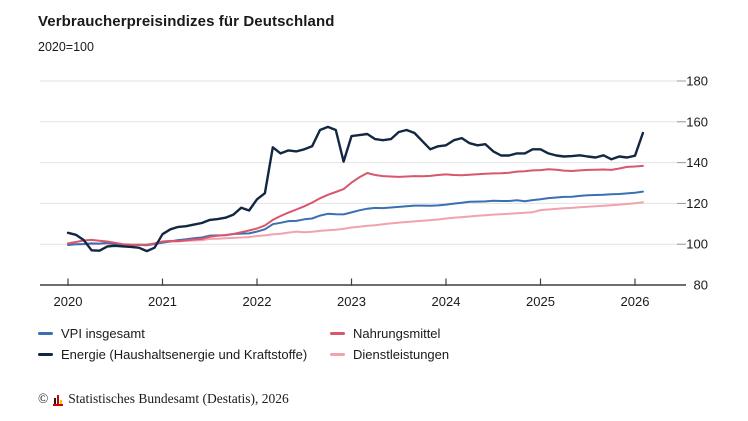 The width and height of the screenshot is (748, 421). What do you see at coordinates (697, 244) in the screenshot?
I see `y-tick-label: 100` at bounding box center [697, 244].